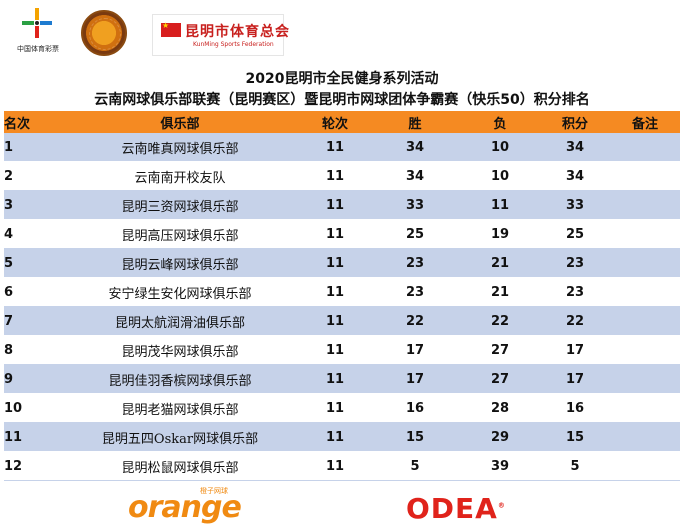 This screenshot has width=684, height=526. What do you see at coordinates (342, 506) in the screenshot?
I see `sponsor-bar: orange 橙子网球 ODEA®` at bounding box center [342, 506].